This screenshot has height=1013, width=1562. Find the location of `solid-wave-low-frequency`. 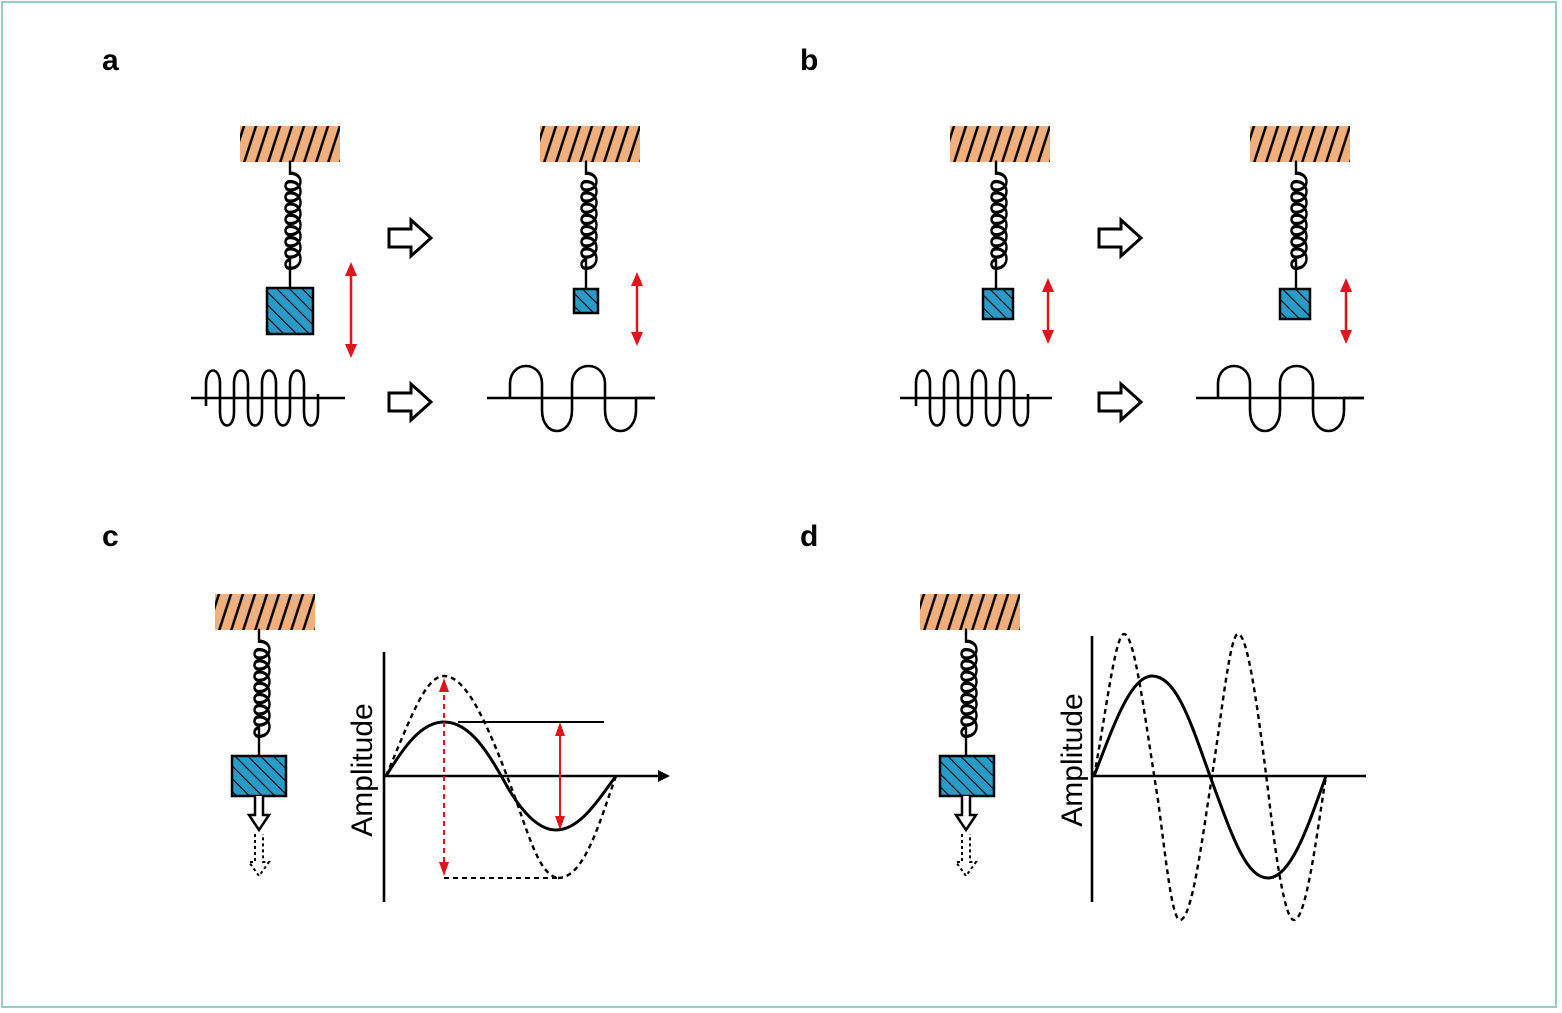

solid-wave-low-frequency is located at coordinates (1210, 777).